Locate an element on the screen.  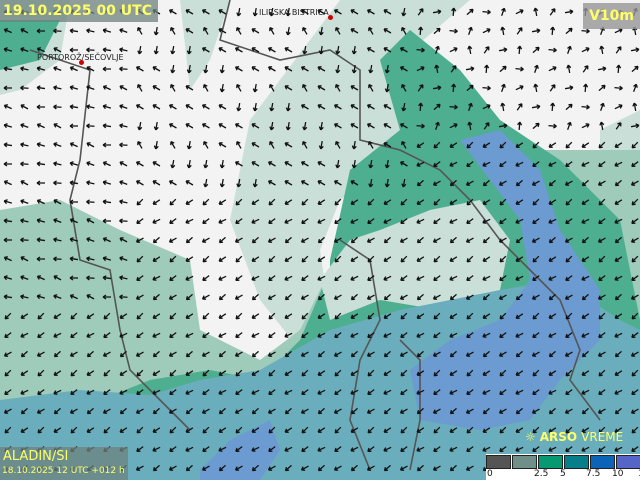
legend-tick: 0 is located at coordinates (490, 474).